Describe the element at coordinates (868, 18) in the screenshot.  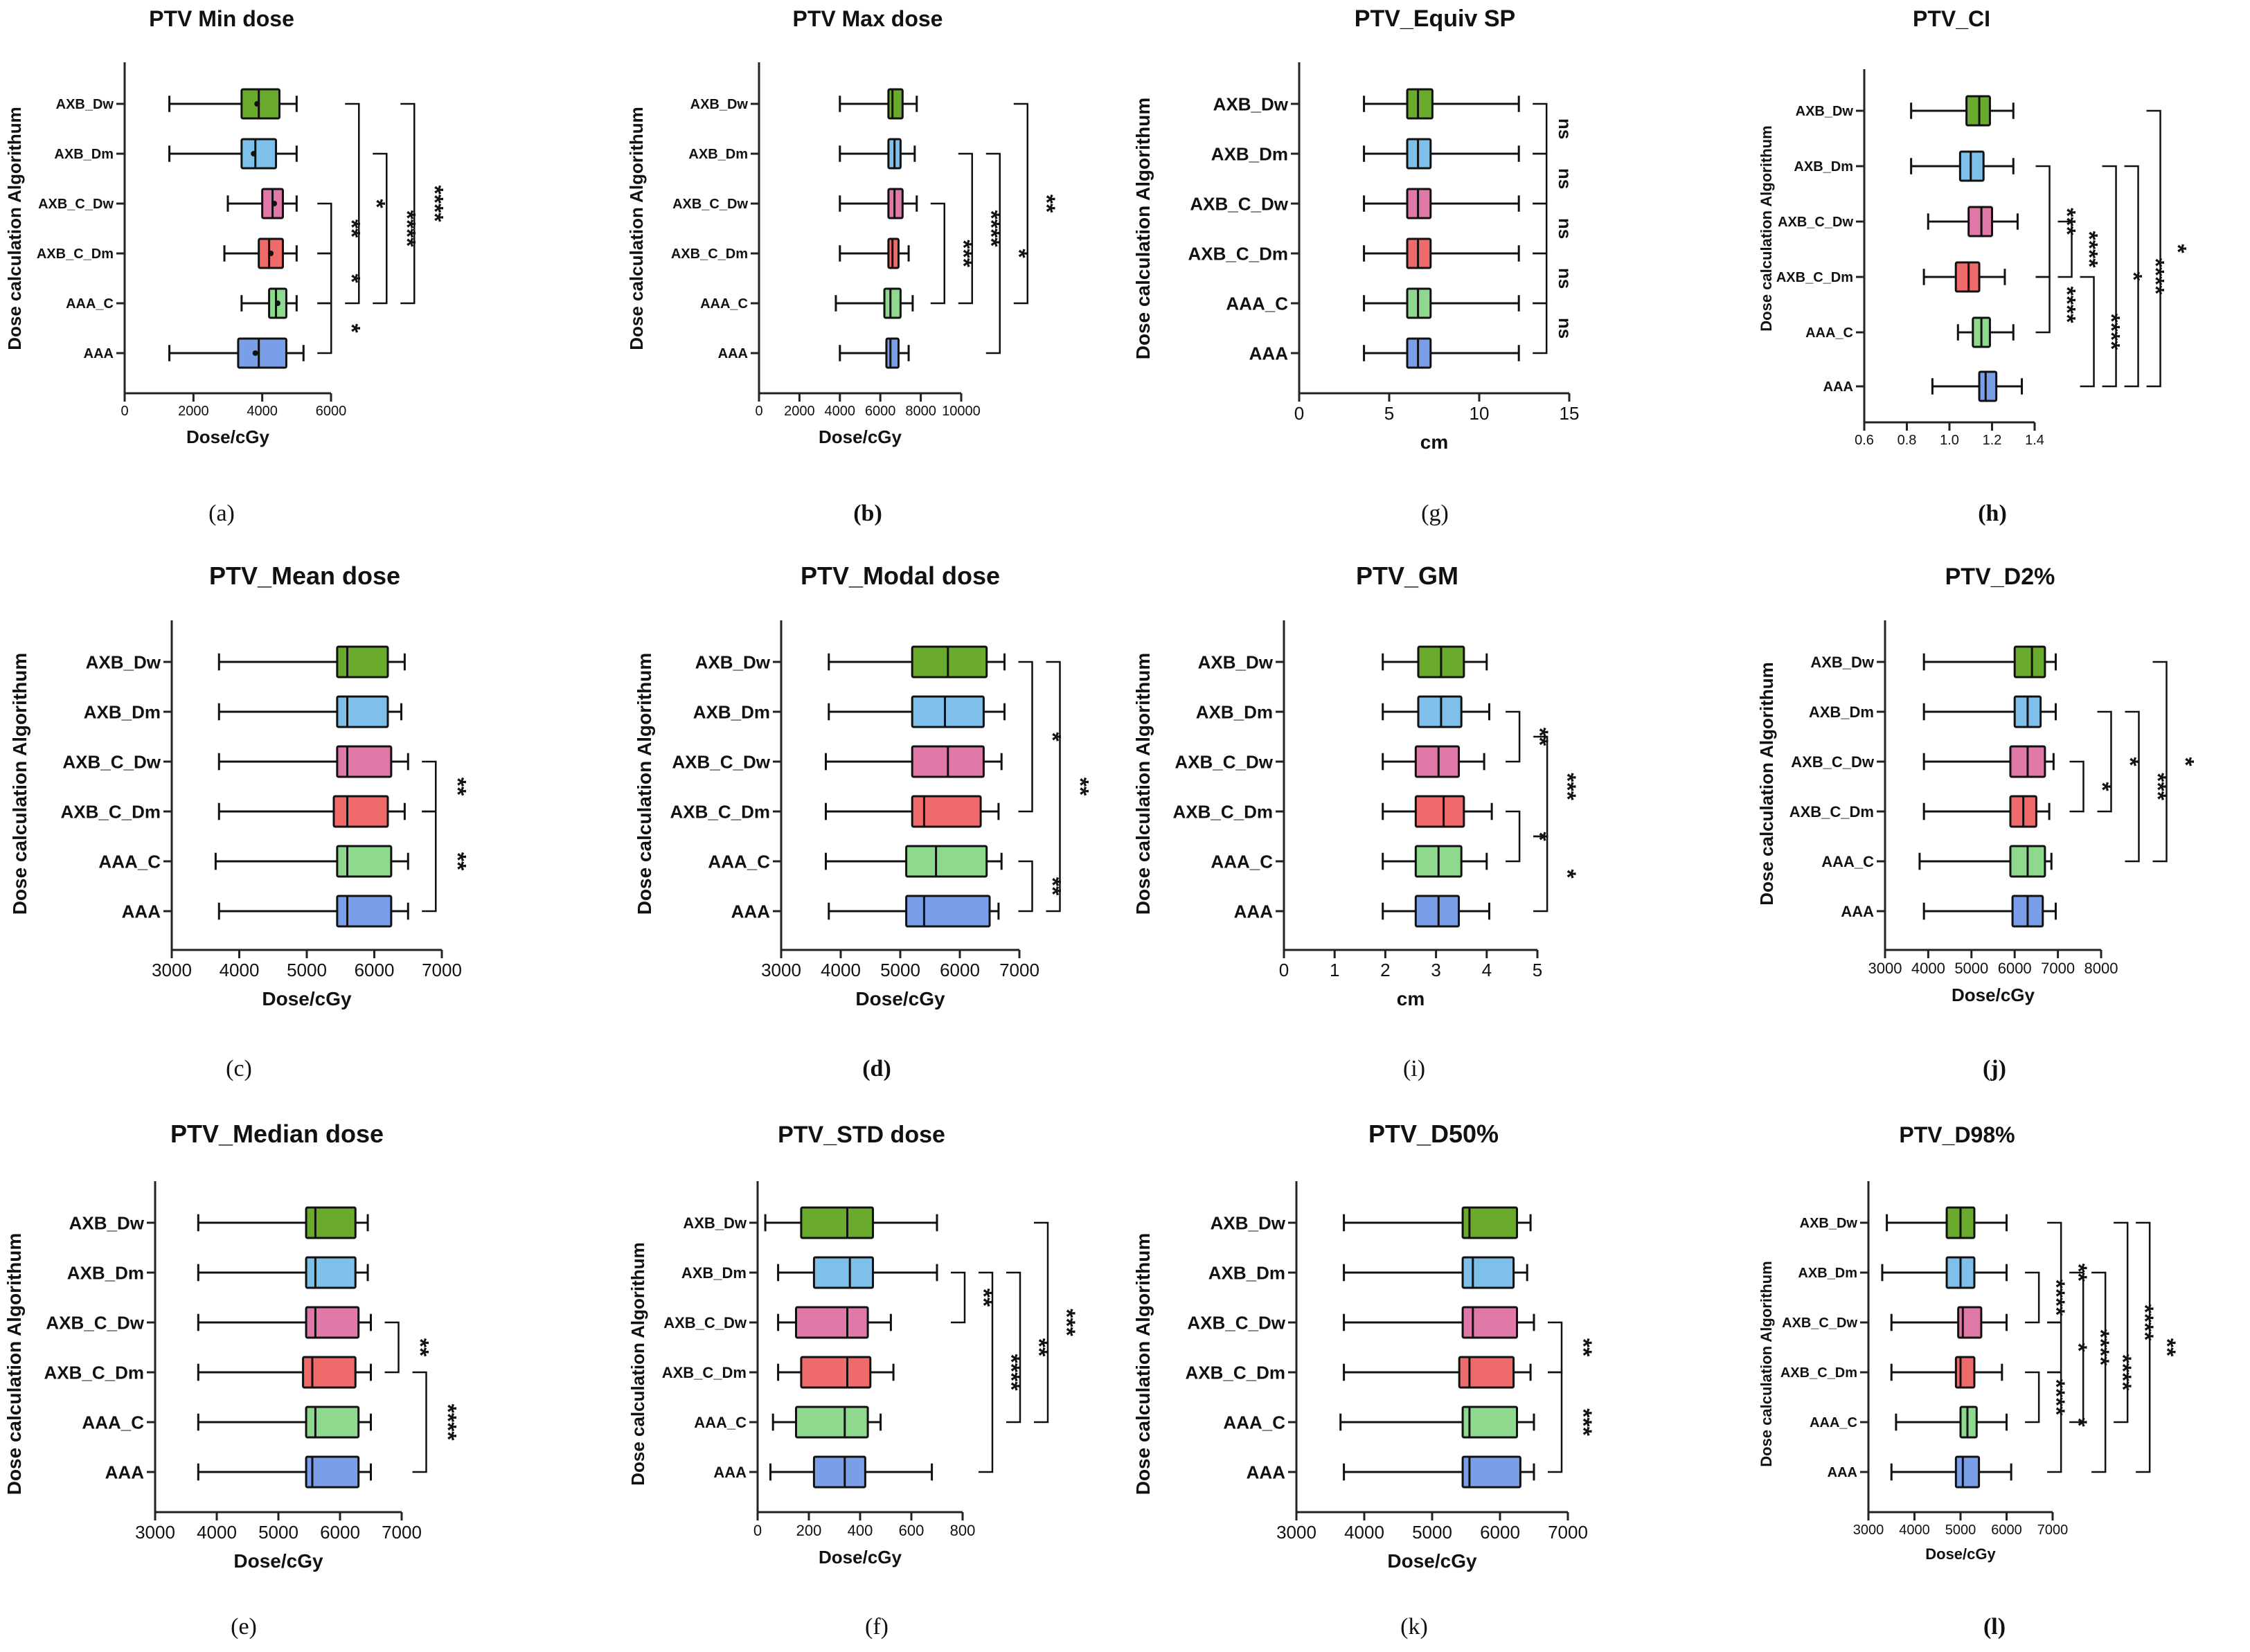
I see `chart-title: PTV Max dose` at that location.